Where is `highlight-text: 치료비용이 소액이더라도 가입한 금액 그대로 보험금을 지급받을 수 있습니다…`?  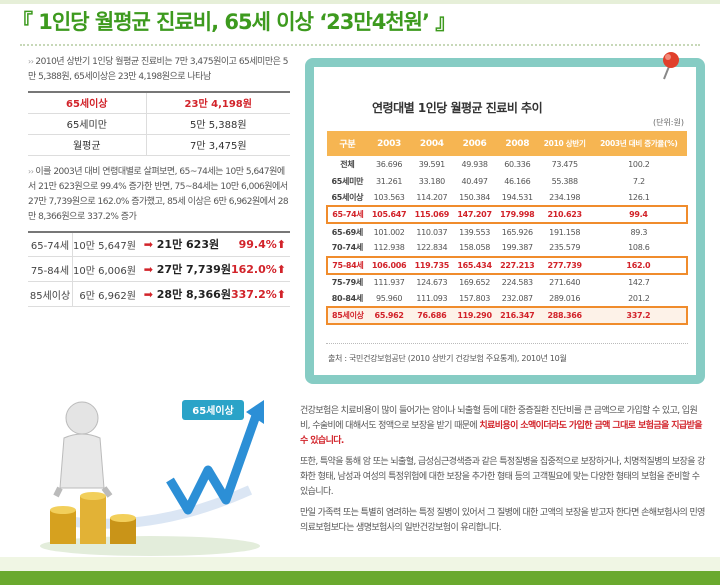
highlight-text: 치료비용이 소액이더라도 가입한 금액 그대로 보험금을 지급받을 수 있습니다… is located at coordinates (501, 433).